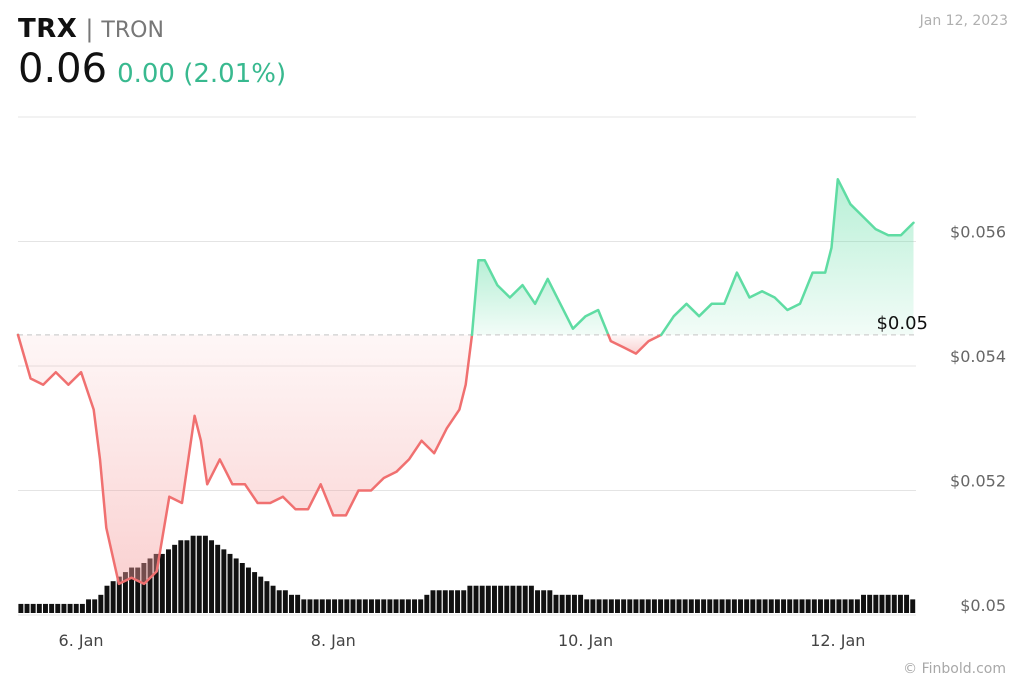 This screenshot has height=683, width=1024. Describe the element at coordinates (983, 605) in the screenshot. I see `y-tick-label: $0.05` at that location.